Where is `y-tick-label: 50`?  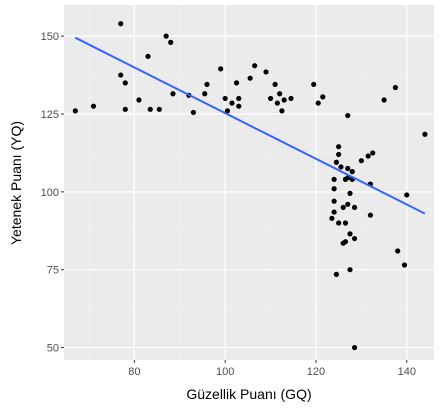
y-tick-label: 50 is located at coordinates (53, 349).